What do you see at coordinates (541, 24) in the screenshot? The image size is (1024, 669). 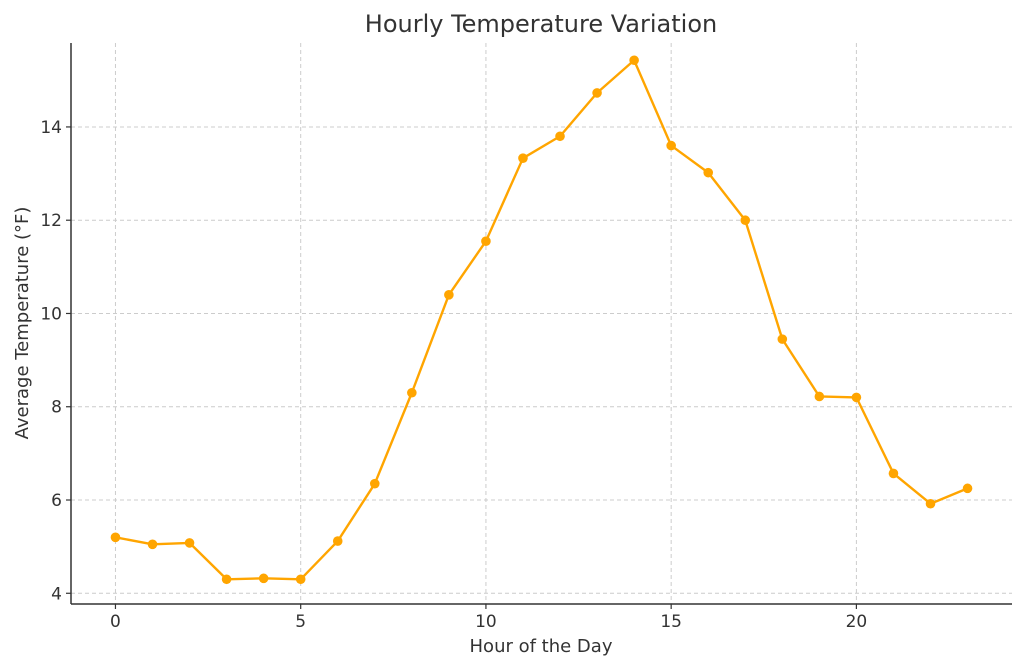 I see `chart-title: Hourly Temperature Variation` at bounding box center [541, 24].